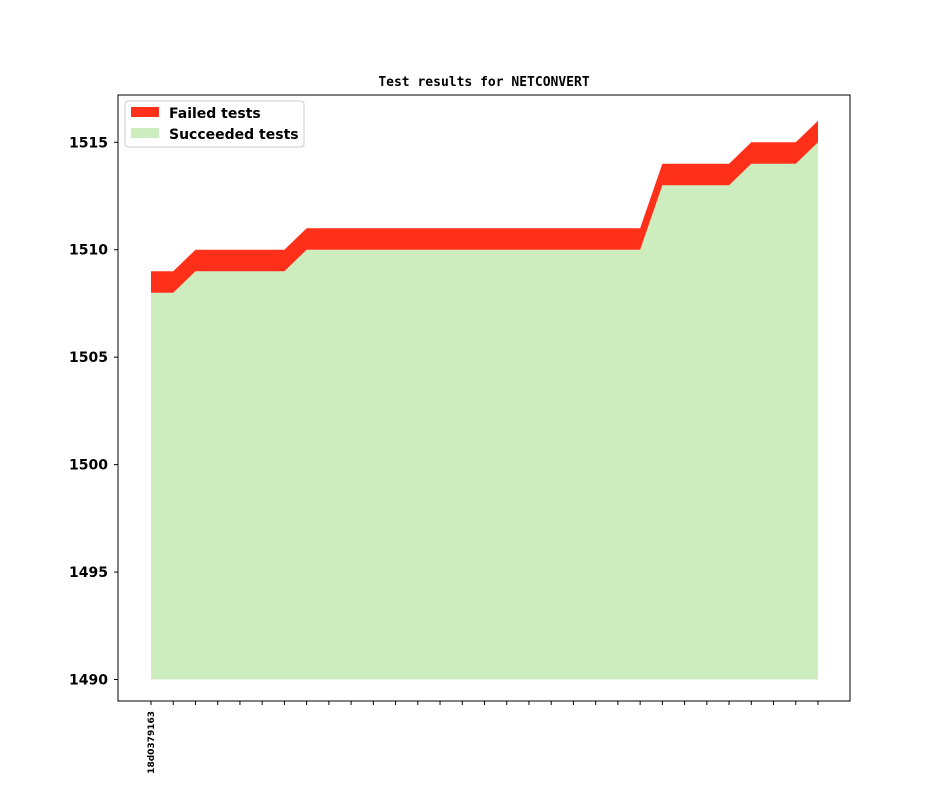  I want to click on y-tick-label: 1510, so click(88, 251).